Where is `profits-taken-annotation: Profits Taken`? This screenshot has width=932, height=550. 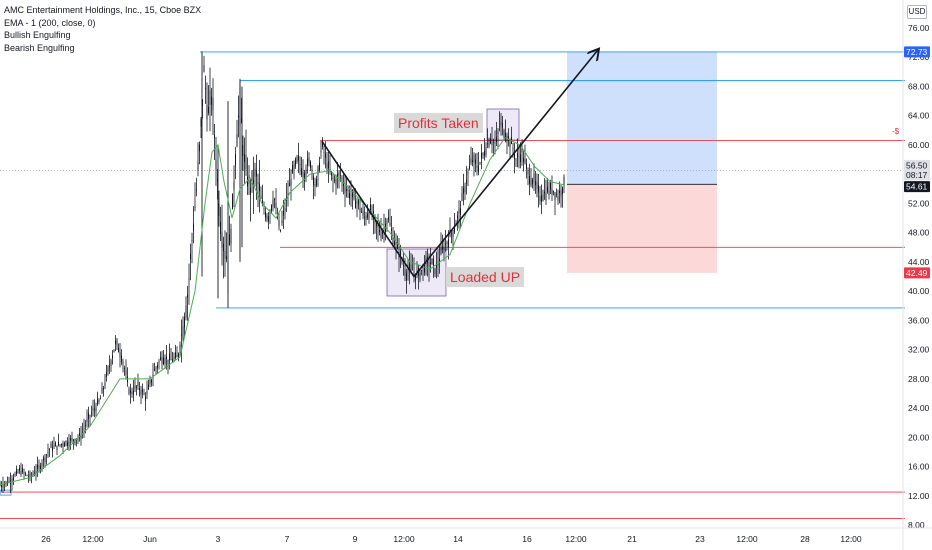 profits-taken-annotation: Profits Taken is located at coordinates (438, 123).